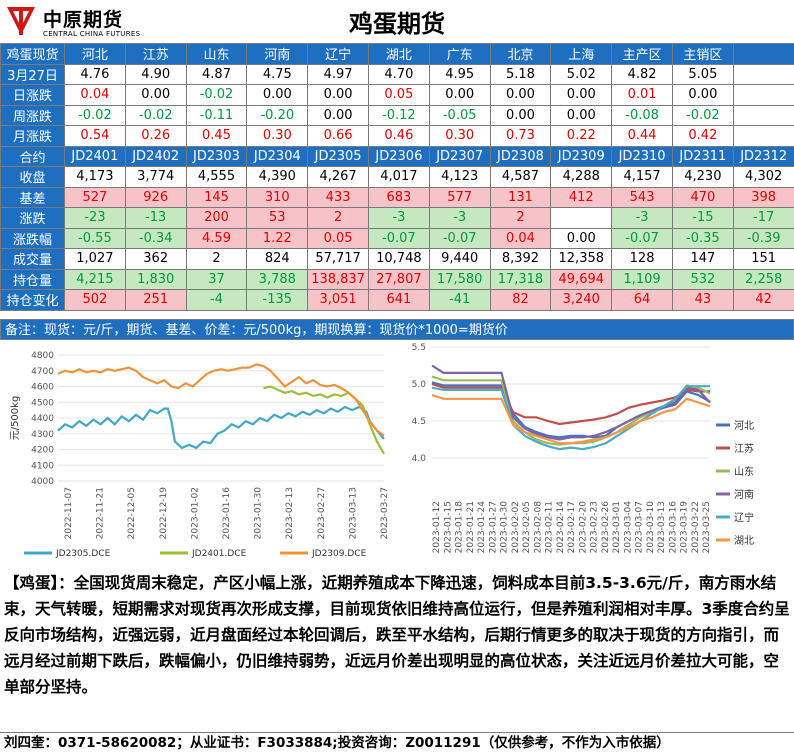 The image size is (794, 754). What do you see at coordinates (702, 218) in the screenshot?
I see `futures-cell: -15` at bounding box center [702, 218].